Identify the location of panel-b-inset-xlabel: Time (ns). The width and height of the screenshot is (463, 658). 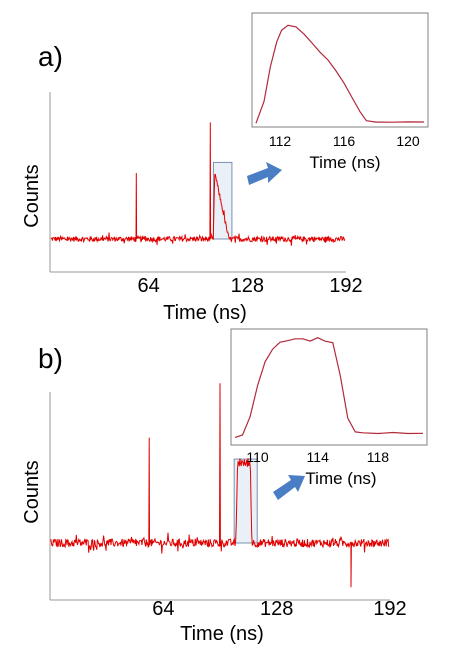
(340, 478).